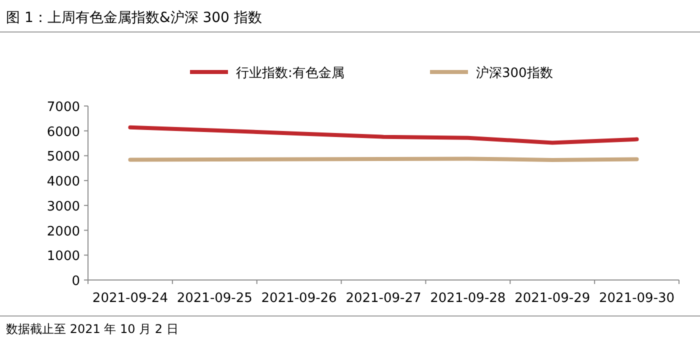 Image resolution: width=700 pixels, height=341 pixels. What do you see at coordinates (92, 329) in the screenshot?
I see `text: 数据截止至 2021 年 10 月 2 日` at bounding box center [92, 329].